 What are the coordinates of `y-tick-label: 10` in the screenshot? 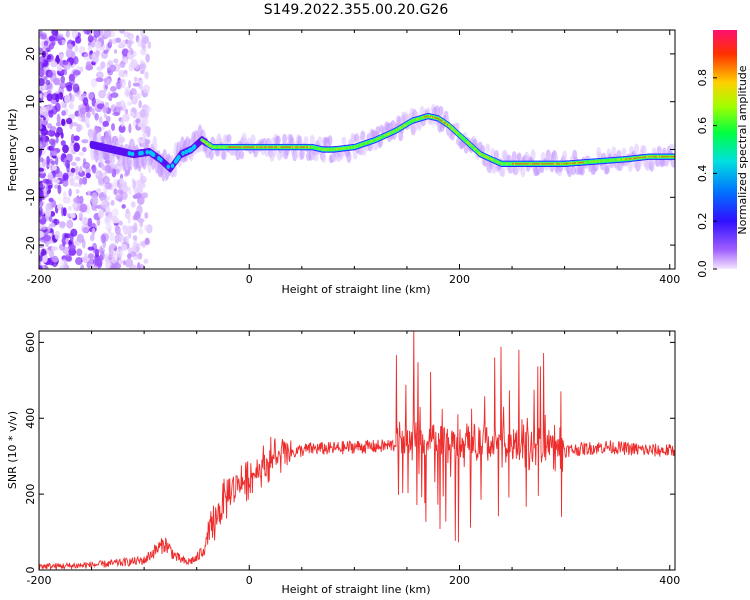 It's located at (30, 102).